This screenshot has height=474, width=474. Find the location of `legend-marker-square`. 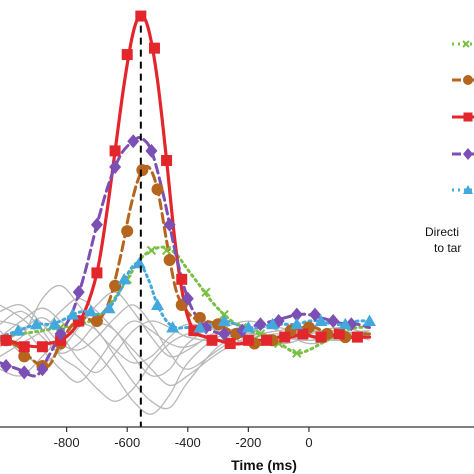

legend-marker-square is located at coordinates (468, 117).